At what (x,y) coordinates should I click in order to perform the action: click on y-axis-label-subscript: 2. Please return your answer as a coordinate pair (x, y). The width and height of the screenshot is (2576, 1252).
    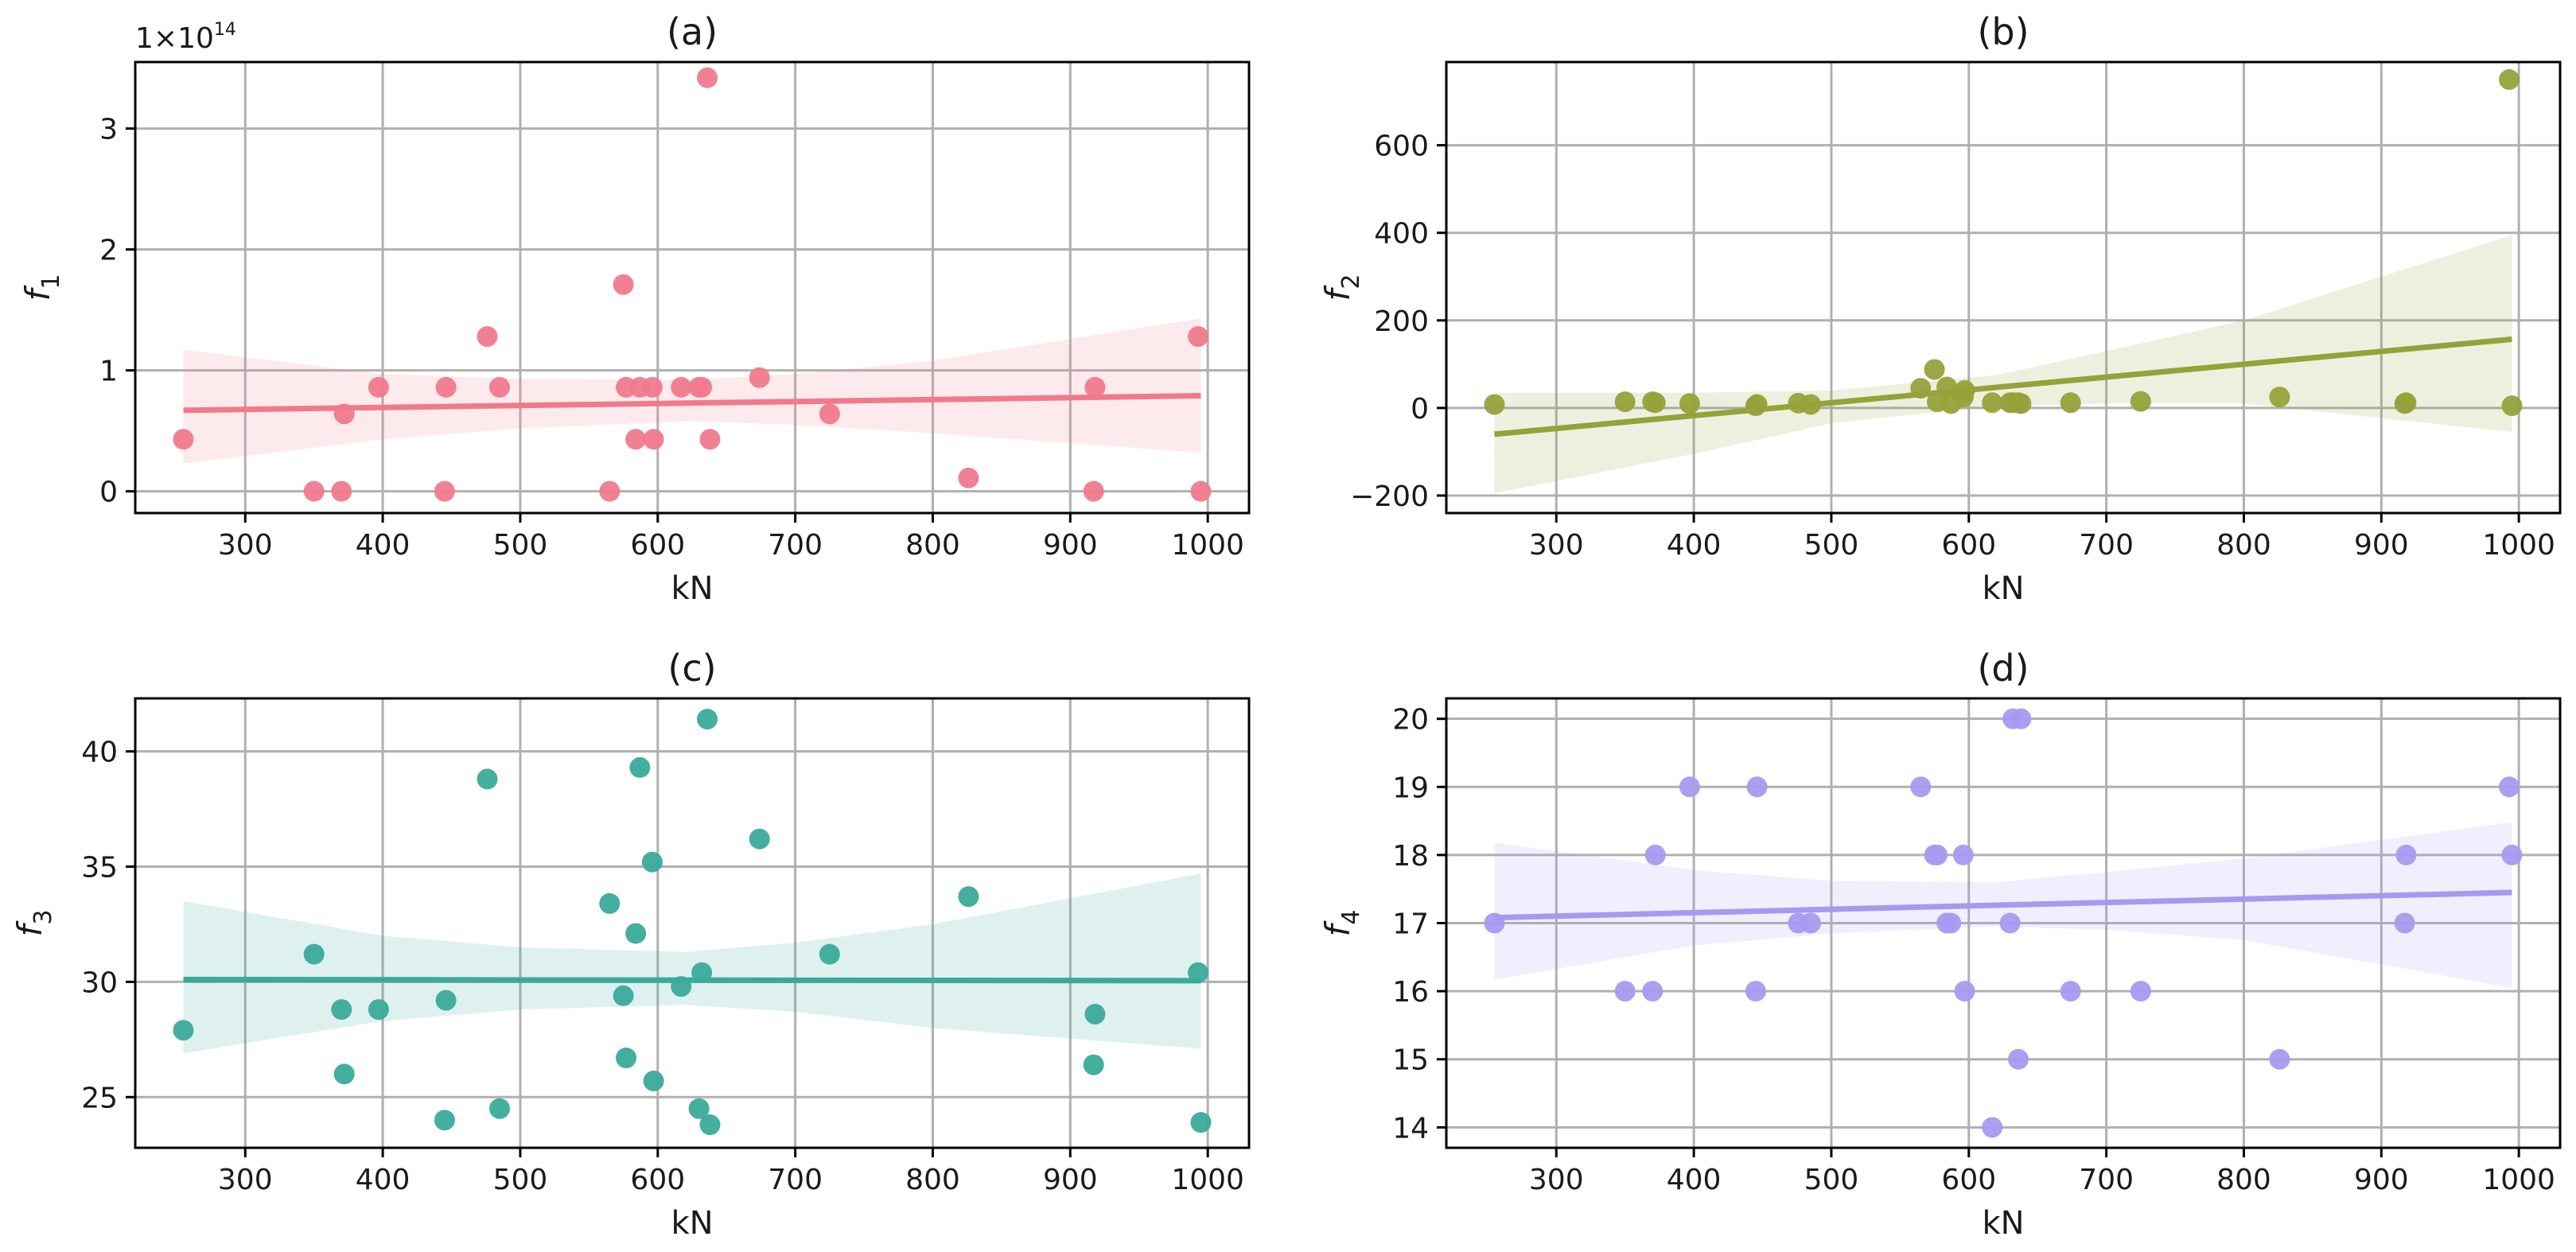
    Looking at the image, I should click on (1351, 282).